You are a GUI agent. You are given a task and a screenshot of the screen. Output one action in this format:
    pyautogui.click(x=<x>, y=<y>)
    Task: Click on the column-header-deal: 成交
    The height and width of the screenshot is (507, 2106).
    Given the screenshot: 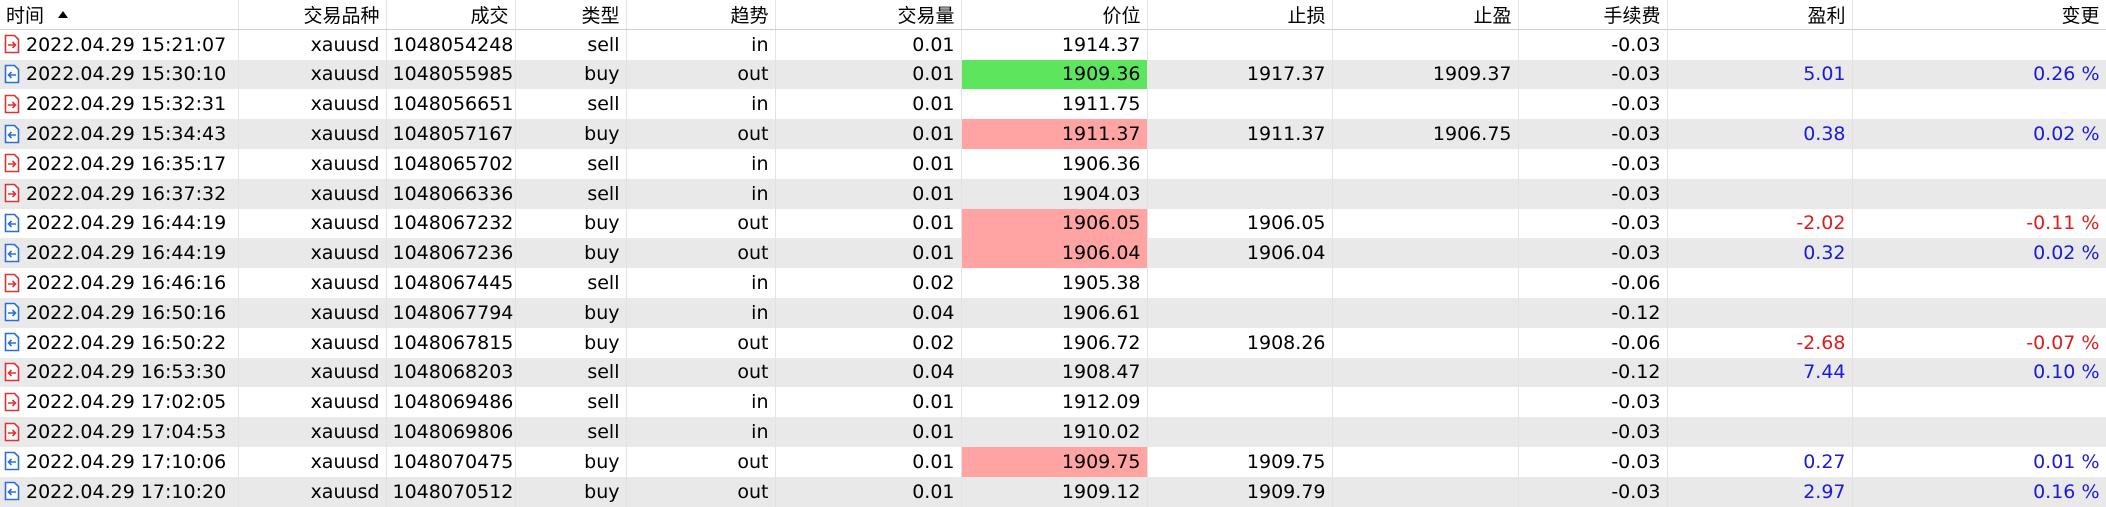 What is the action you would take?
    pyautogui.click(x=451, y=15)
    